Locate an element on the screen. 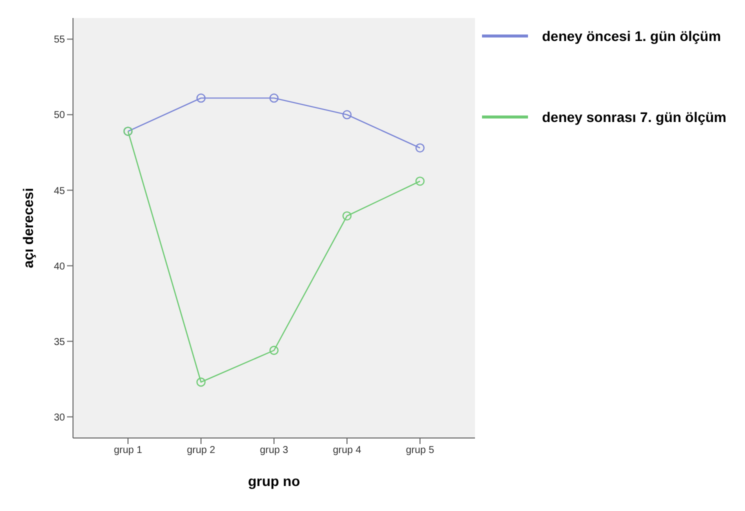  y-tick-label: 35 is located at coordinates (60, 342).